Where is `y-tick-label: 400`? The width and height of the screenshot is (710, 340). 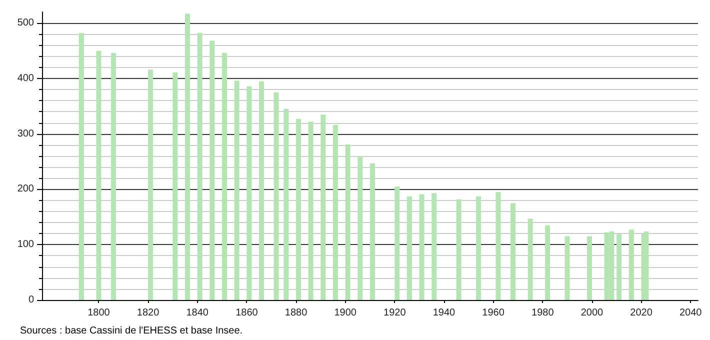
y-tick-label: 400 is located at coordinates (25, 78).